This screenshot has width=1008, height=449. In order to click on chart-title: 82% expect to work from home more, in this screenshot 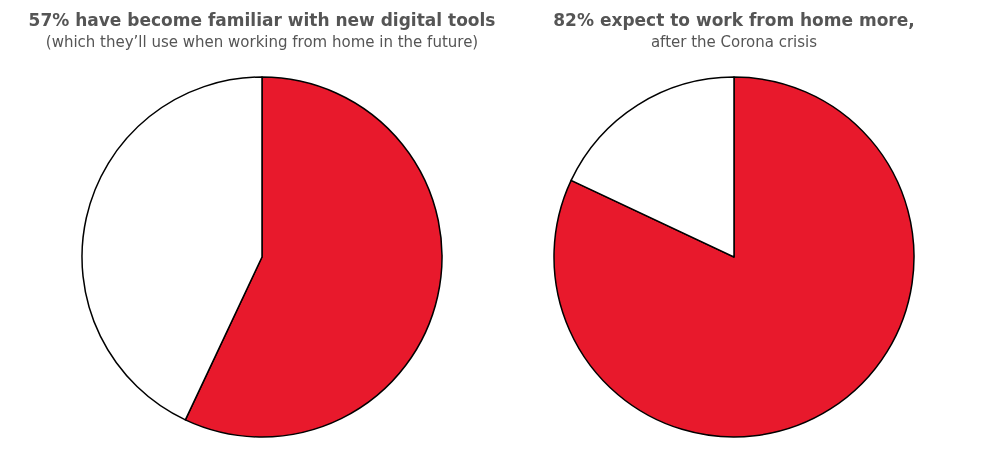, I will do `click(734, 19)`.